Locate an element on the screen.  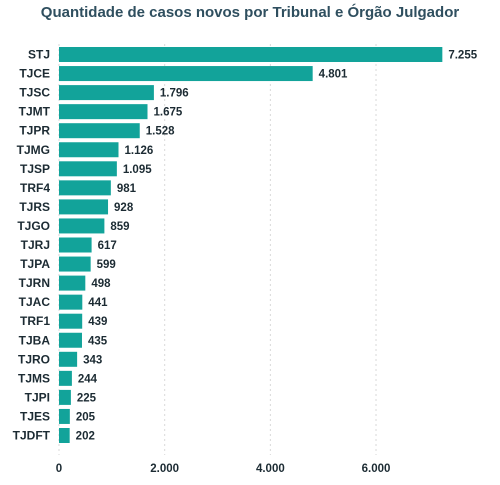
value-label: 599 is located at coordinates (106, 265).